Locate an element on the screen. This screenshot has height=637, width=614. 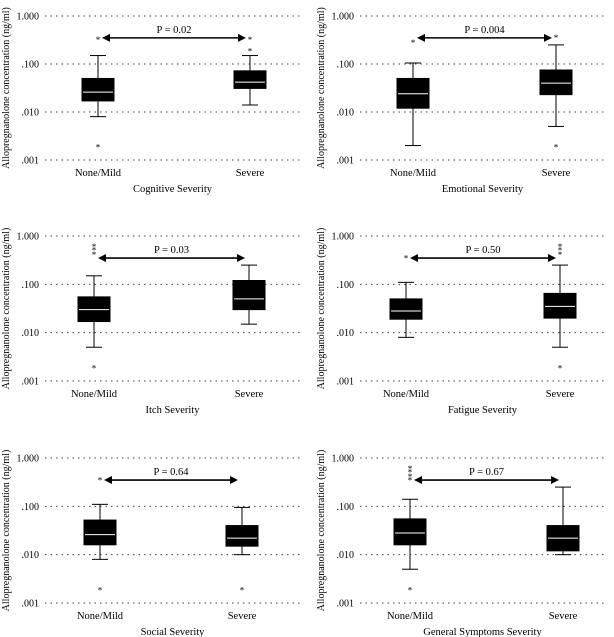
p-value-label: P = 0.64 is located at coordinates (172, 472).